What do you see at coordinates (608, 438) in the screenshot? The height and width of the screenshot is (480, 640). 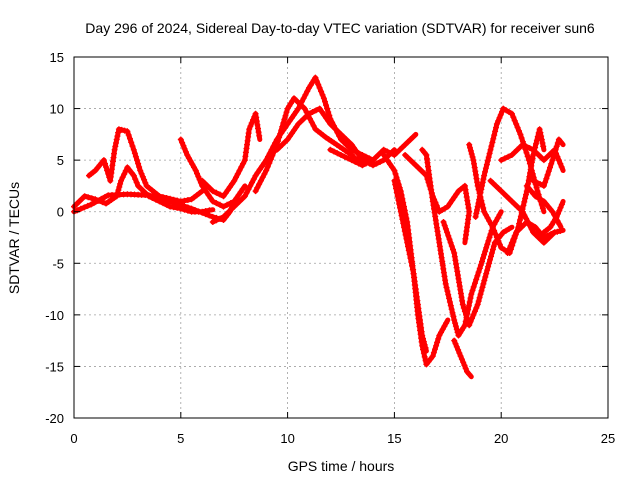 I see `x-tick-label: 25` at bounding box center [608, 438].